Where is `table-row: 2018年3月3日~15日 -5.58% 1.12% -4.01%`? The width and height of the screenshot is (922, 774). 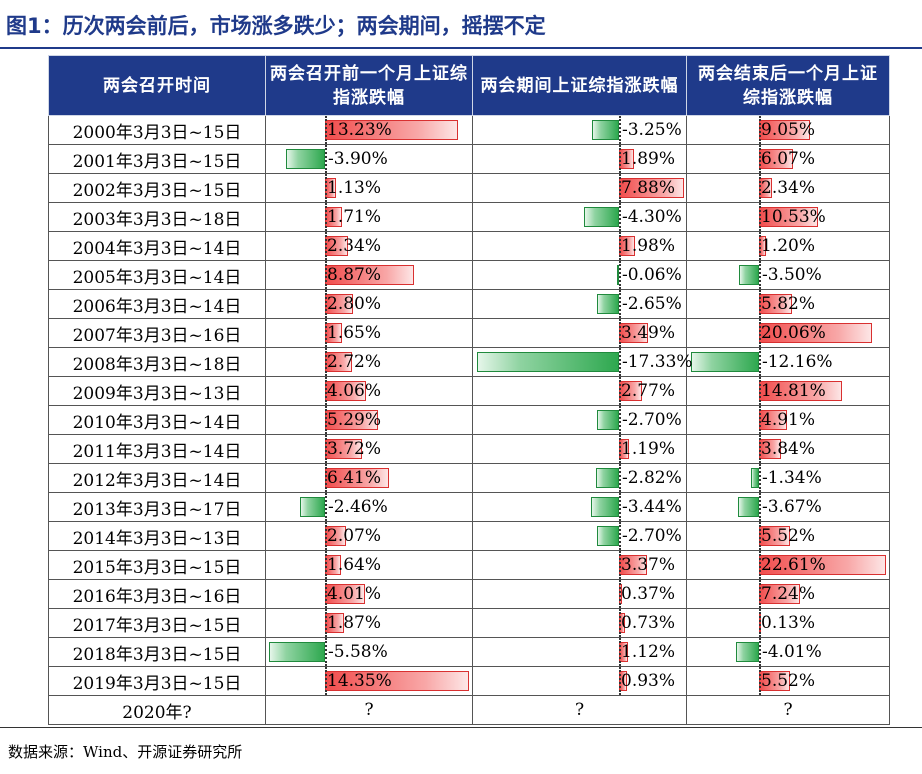 table-row: 2018年3月3日~15日 -5.58% 1.12% -4.01% is located at coordinates (469, 652).